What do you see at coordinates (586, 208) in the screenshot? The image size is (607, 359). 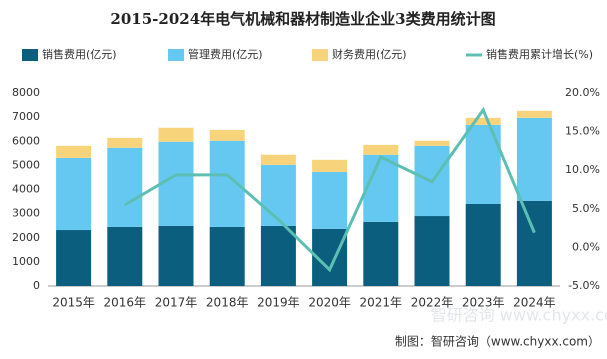 I see `y2-tick-label: 5.0%` at bounding box center [586, 208].